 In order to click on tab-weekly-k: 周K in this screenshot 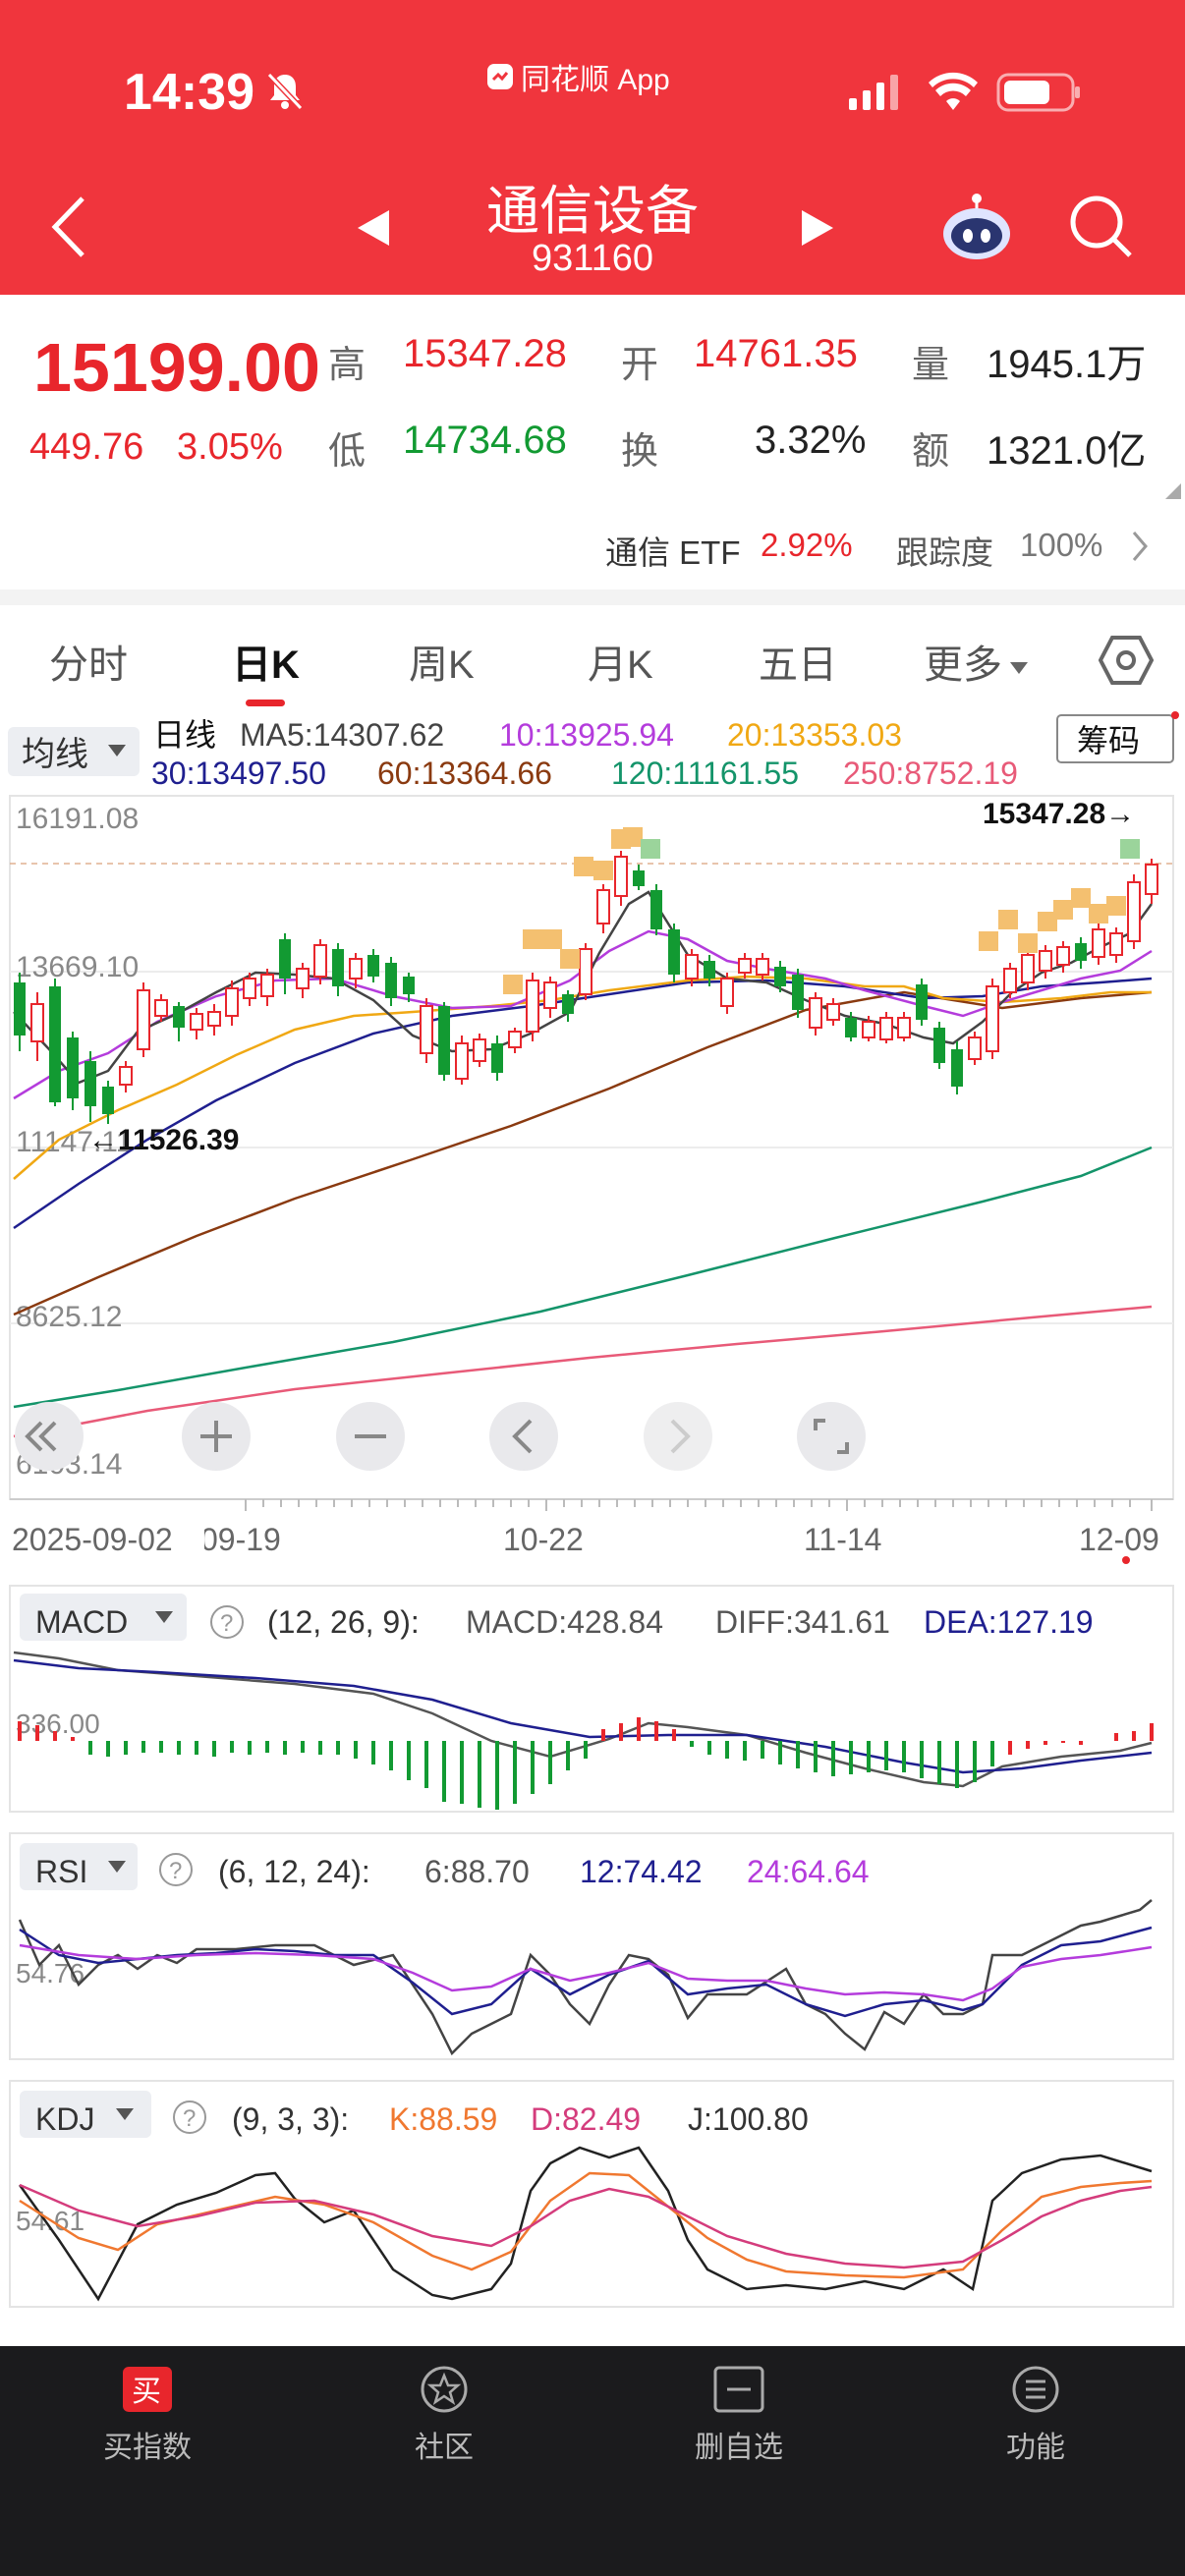, I will do `click(442, 665)`.